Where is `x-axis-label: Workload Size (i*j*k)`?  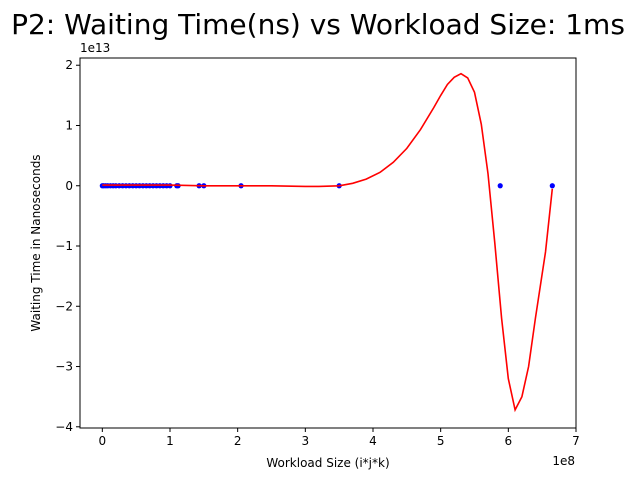 x-axis-label: Workload Size (i*j*k) is located at coordinates (327, 463).